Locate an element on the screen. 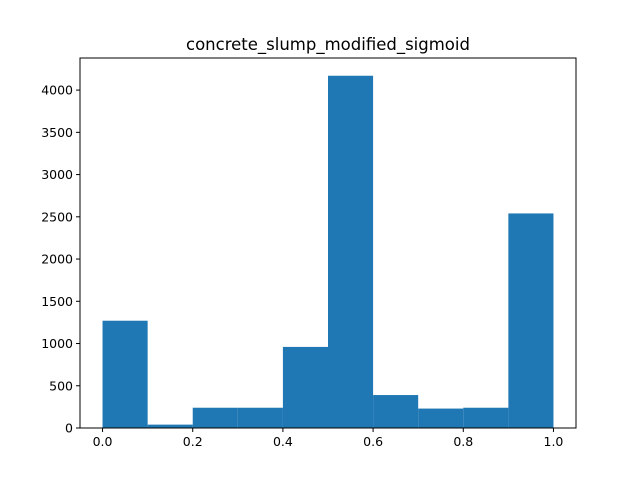  y-tick-label: 1500 is located at coordinates (57, 301).